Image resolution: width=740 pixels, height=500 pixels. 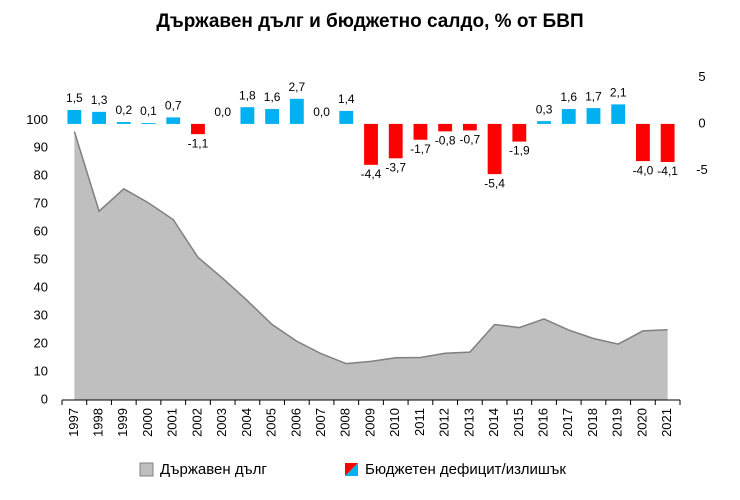 What do you see at coordinates (122, 422) in the screenshot?
I see `x-tick-label: 1999` at bounding box center [122, 422].